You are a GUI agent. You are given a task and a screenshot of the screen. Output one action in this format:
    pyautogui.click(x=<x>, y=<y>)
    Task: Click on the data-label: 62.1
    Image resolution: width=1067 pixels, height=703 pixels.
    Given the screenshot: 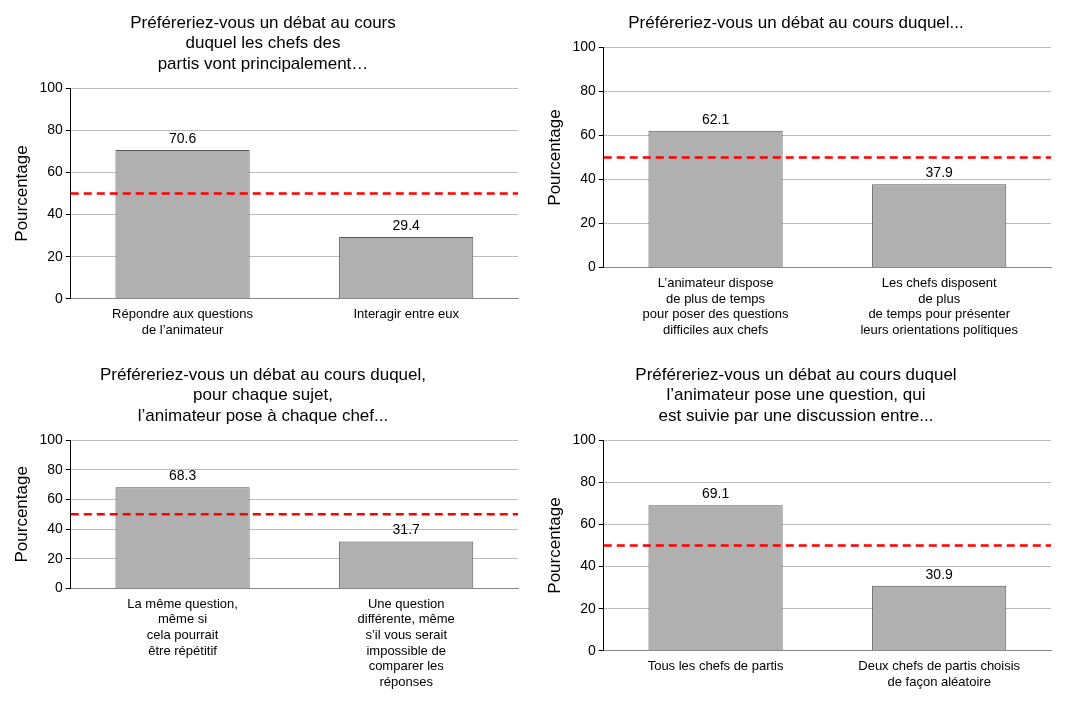 What is the action you would take?
    pyautogui.click(x=715, y=118)
    